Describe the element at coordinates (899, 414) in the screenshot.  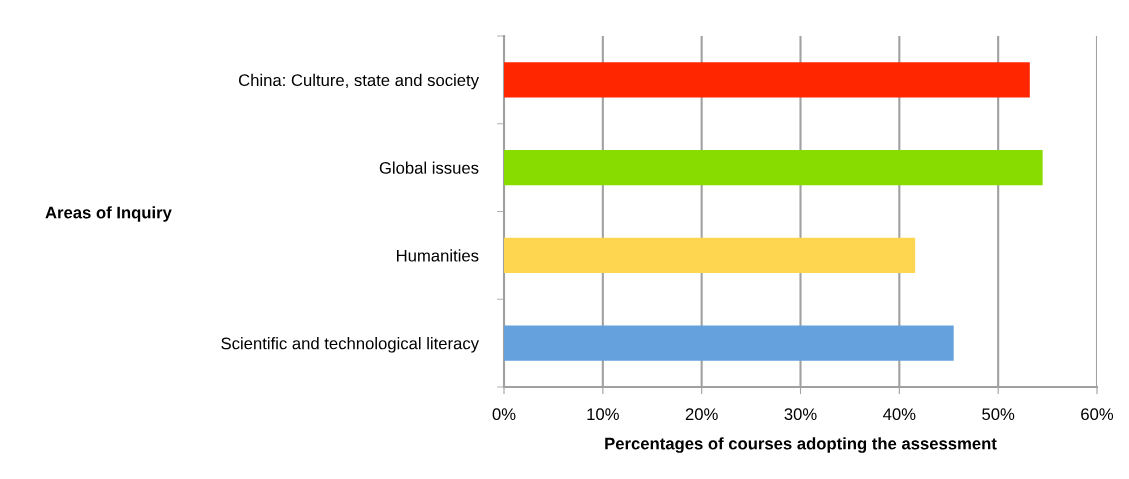
I see `x-tick-label: 40%` at that location.